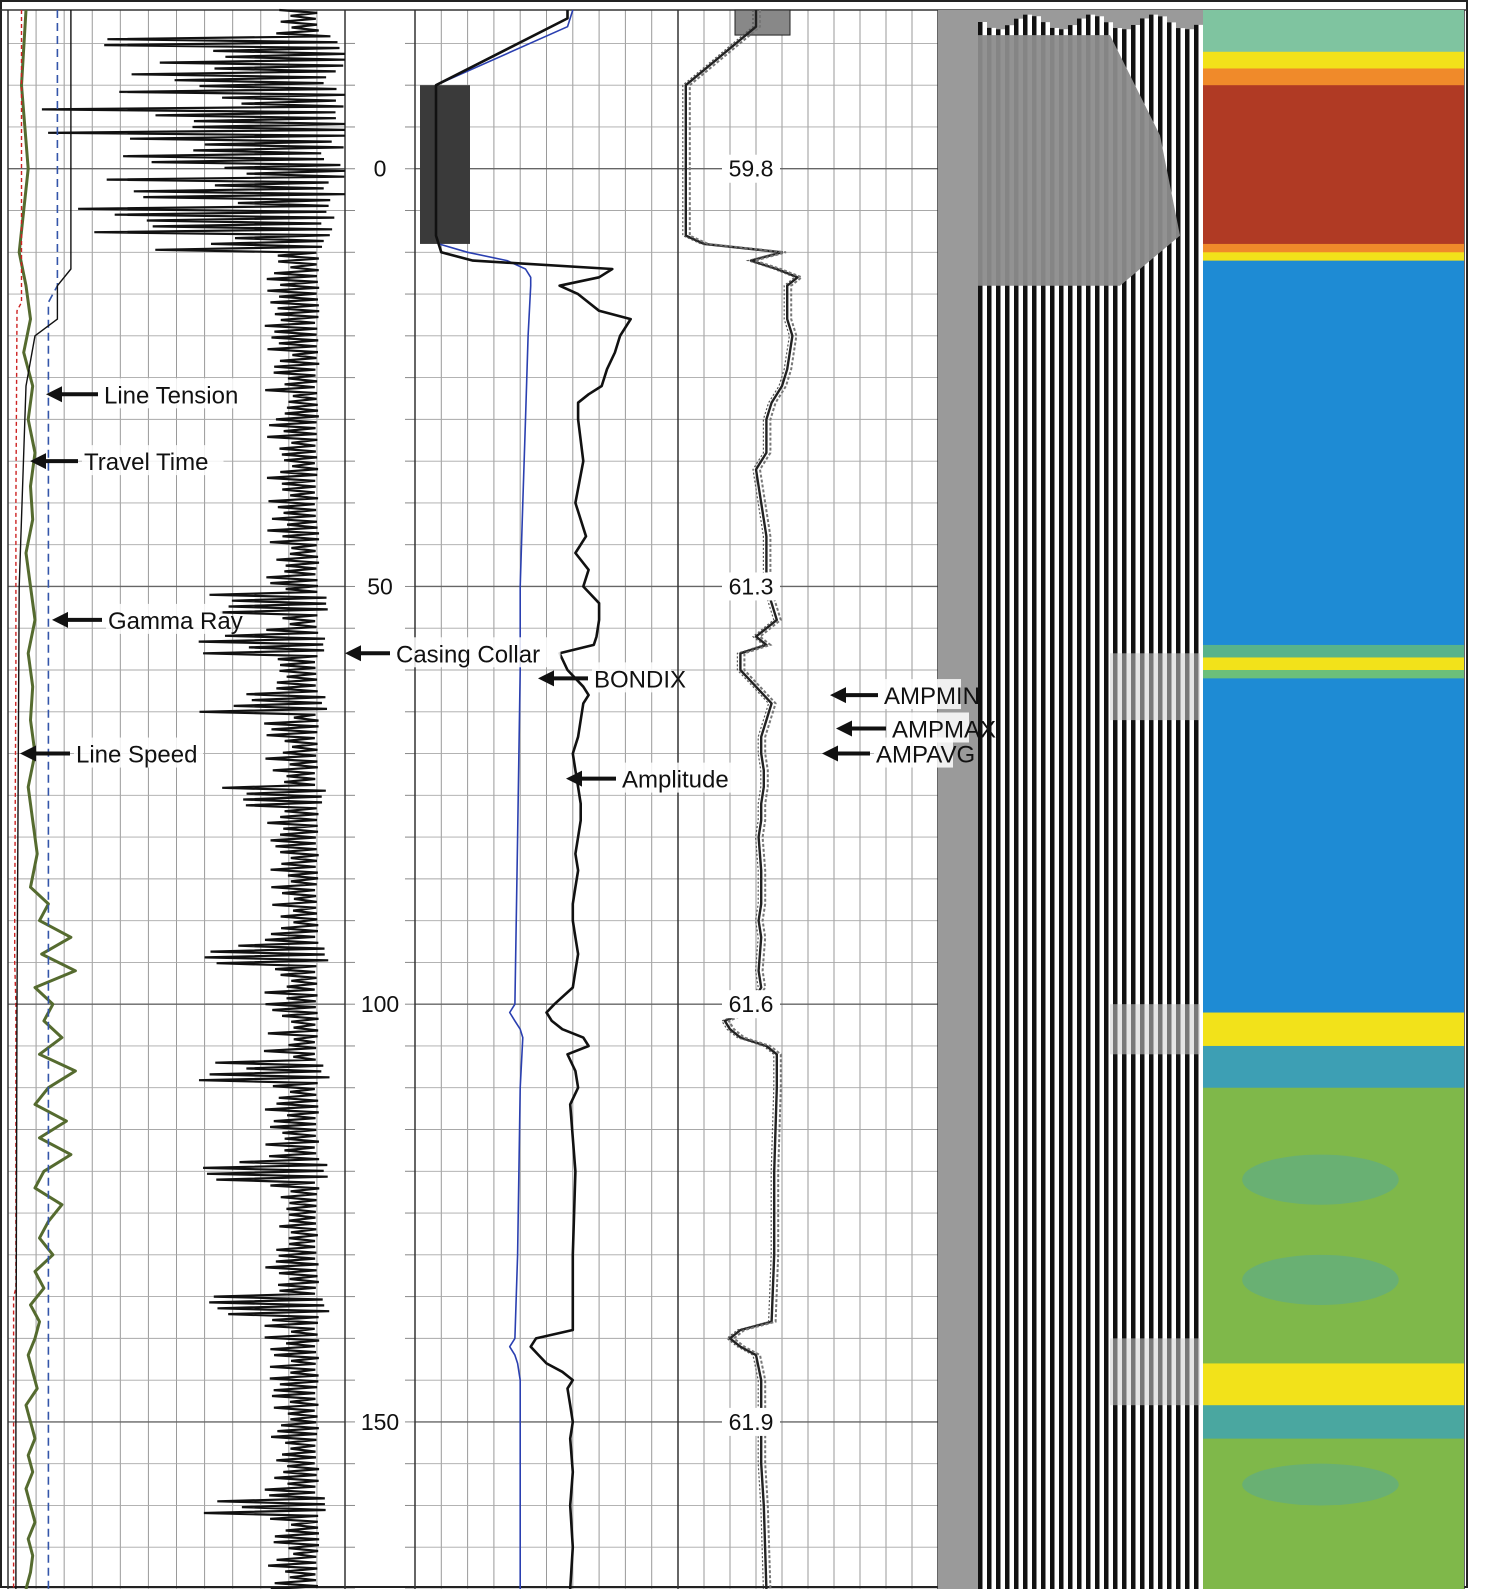 The height and width of the screenshot is (1589, 1495). What do you see at coordinates (151, 393) in the screenshot?
I see `annotation-line-tension: Line Tension` at bounding box center [151, 393].